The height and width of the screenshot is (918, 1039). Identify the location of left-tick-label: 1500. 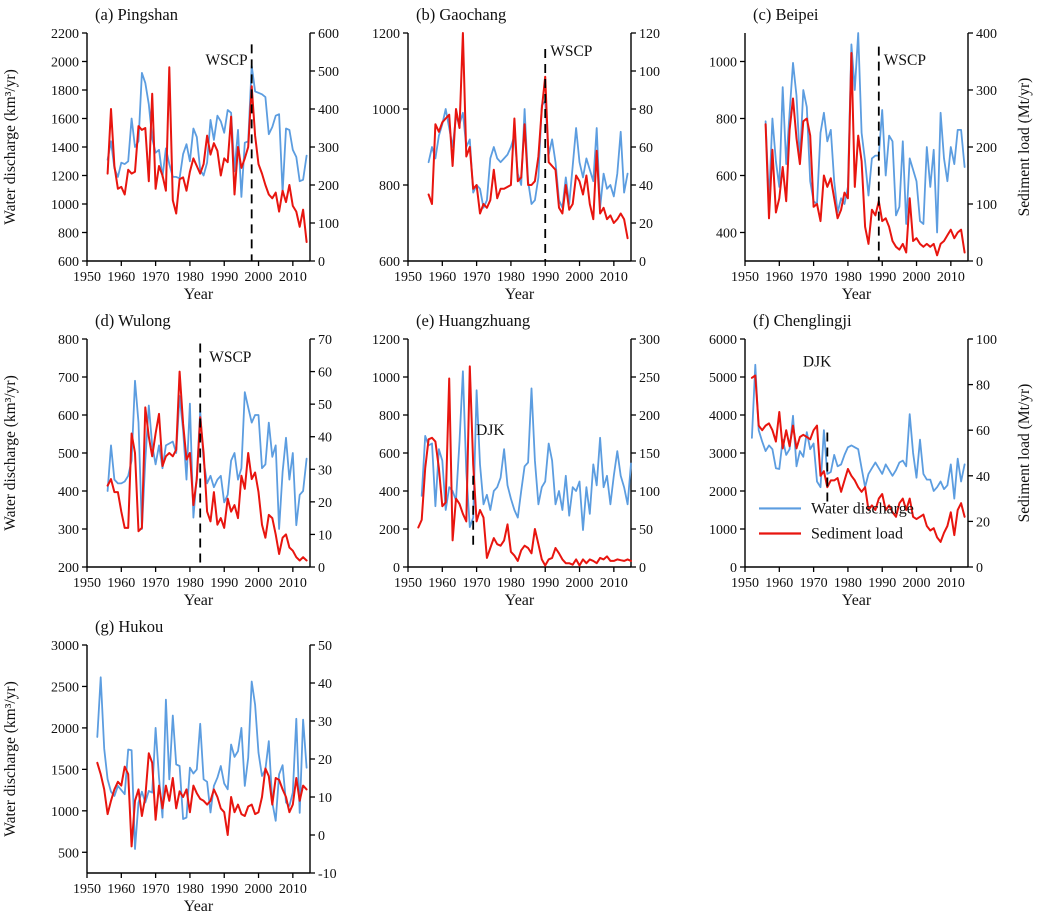
(65, 770).